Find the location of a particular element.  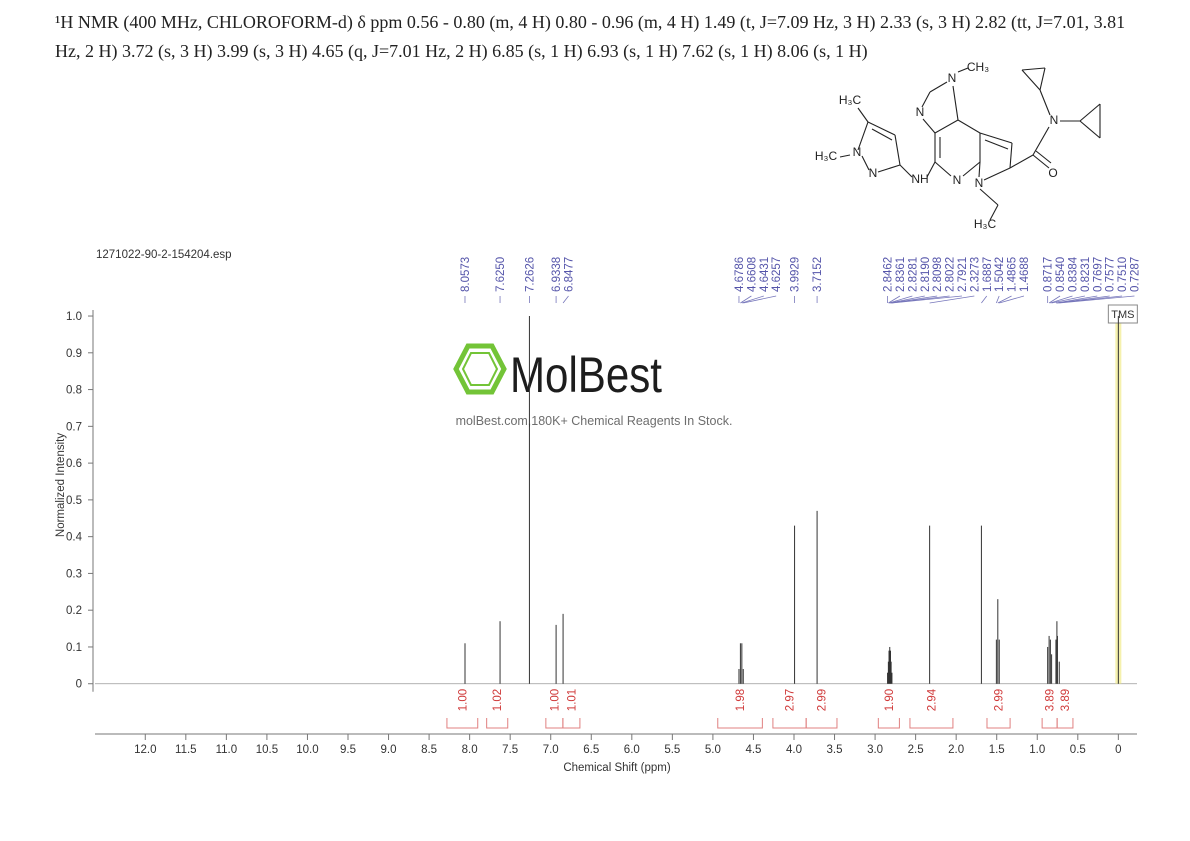

peak-label: 0.7577 is located at coordinates (1111, 274).